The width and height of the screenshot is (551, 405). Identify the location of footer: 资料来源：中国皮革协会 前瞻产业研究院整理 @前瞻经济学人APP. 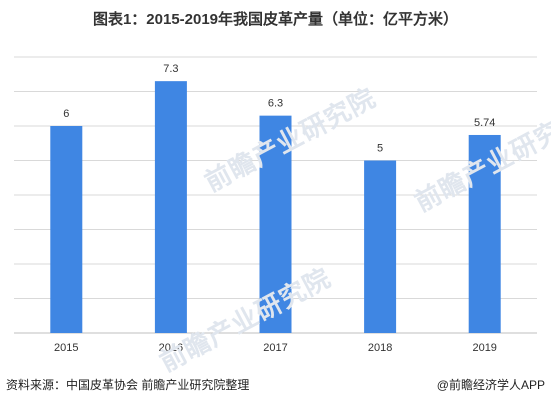
(275, 385).